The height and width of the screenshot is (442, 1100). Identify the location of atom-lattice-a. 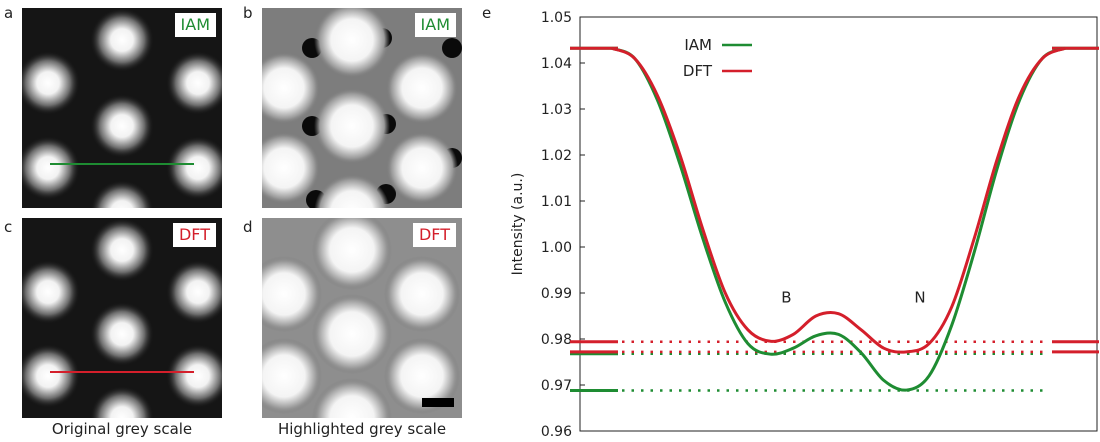
(122, 108).